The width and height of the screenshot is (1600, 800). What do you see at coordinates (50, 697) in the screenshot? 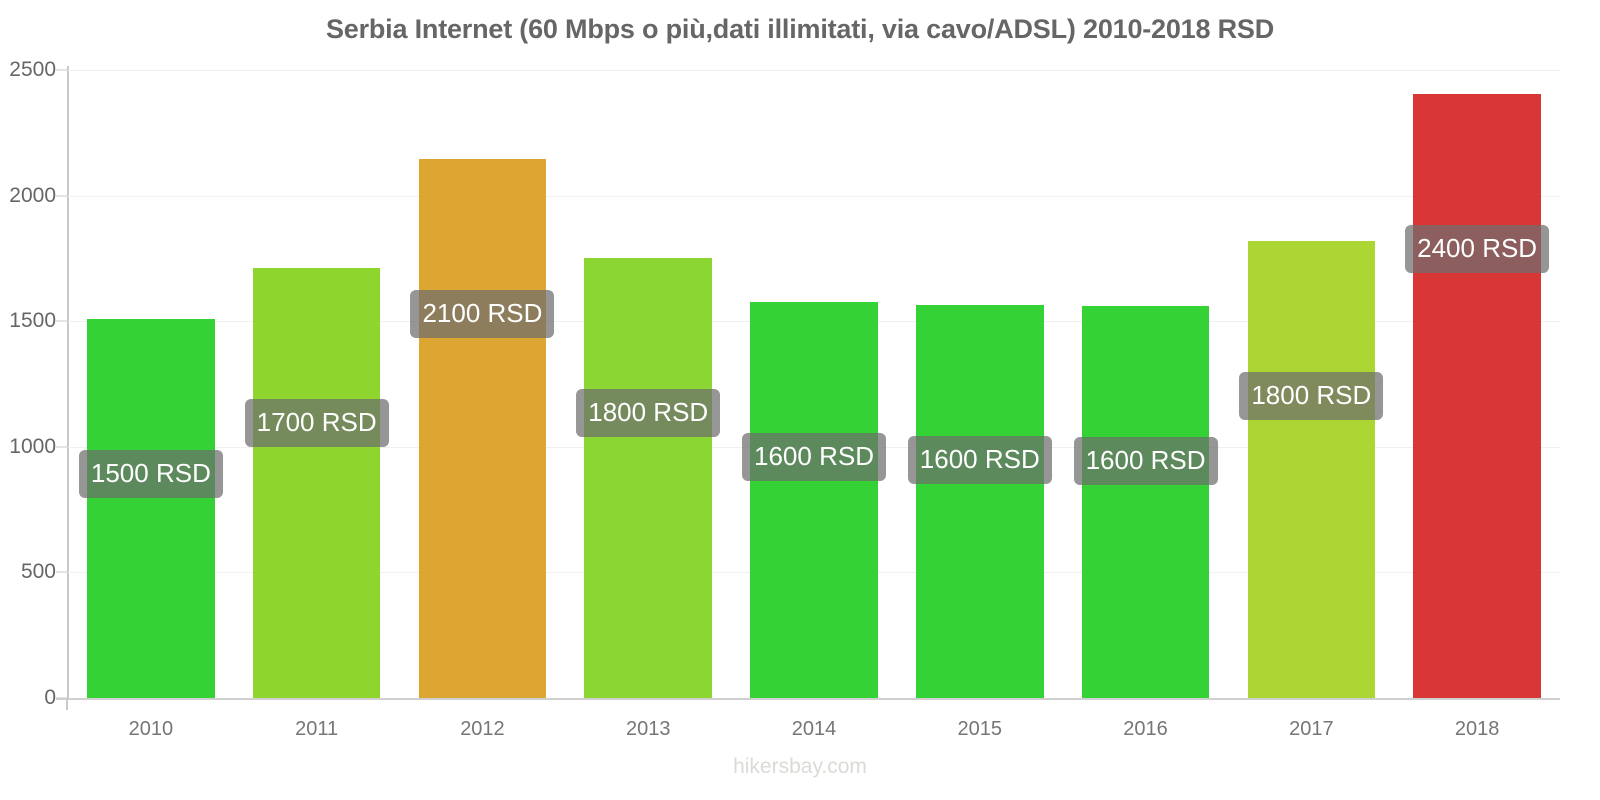
I see `y-tick-label: 0` at bounding box center [50, 697].